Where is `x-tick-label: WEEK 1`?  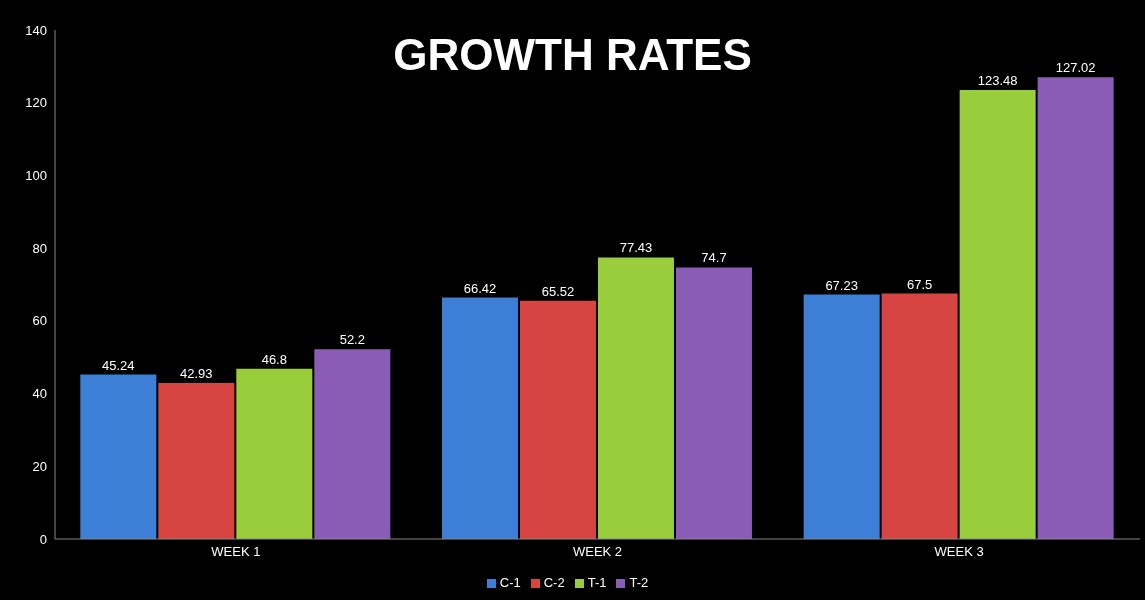
x-tick-label: WEEK 1 is located at coordinates (236, 552).